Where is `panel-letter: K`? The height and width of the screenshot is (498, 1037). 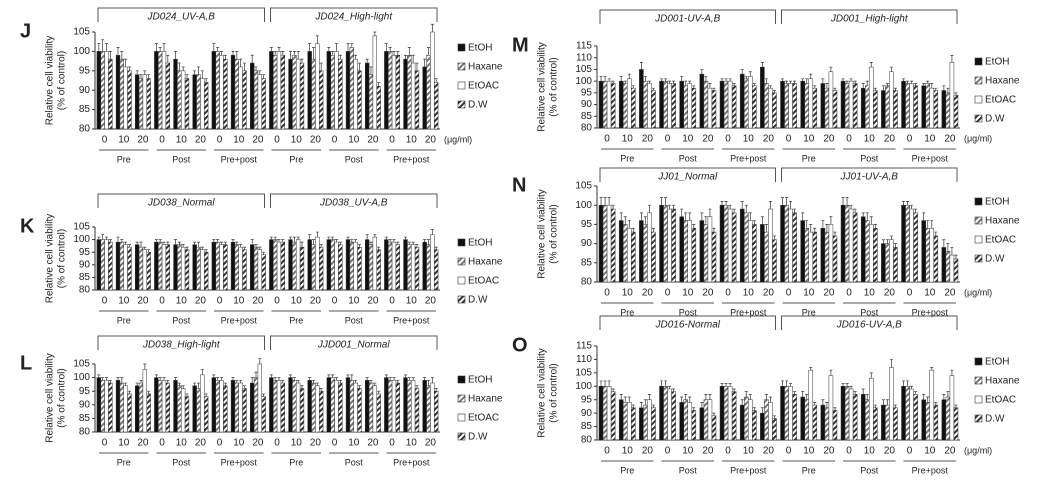 panel-letter: K is located at coordinates (27, 226).